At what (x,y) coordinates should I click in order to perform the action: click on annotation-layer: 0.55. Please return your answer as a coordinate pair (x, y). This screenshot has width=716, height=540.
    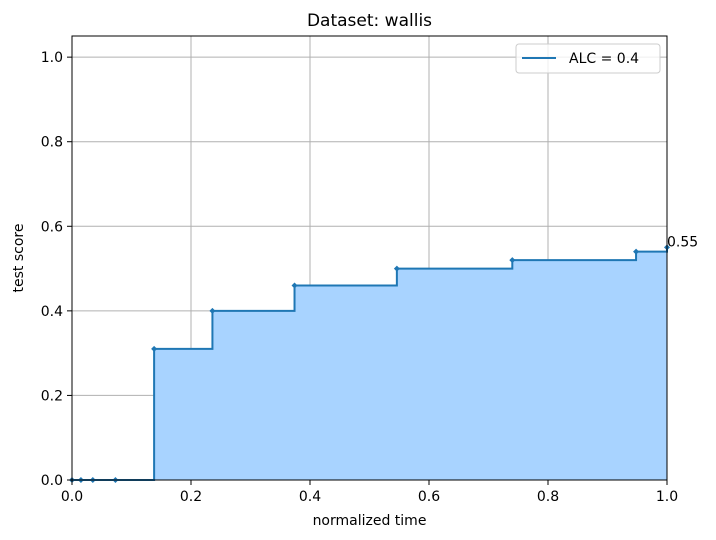
    Looking at the image, I should click on (682, 242).